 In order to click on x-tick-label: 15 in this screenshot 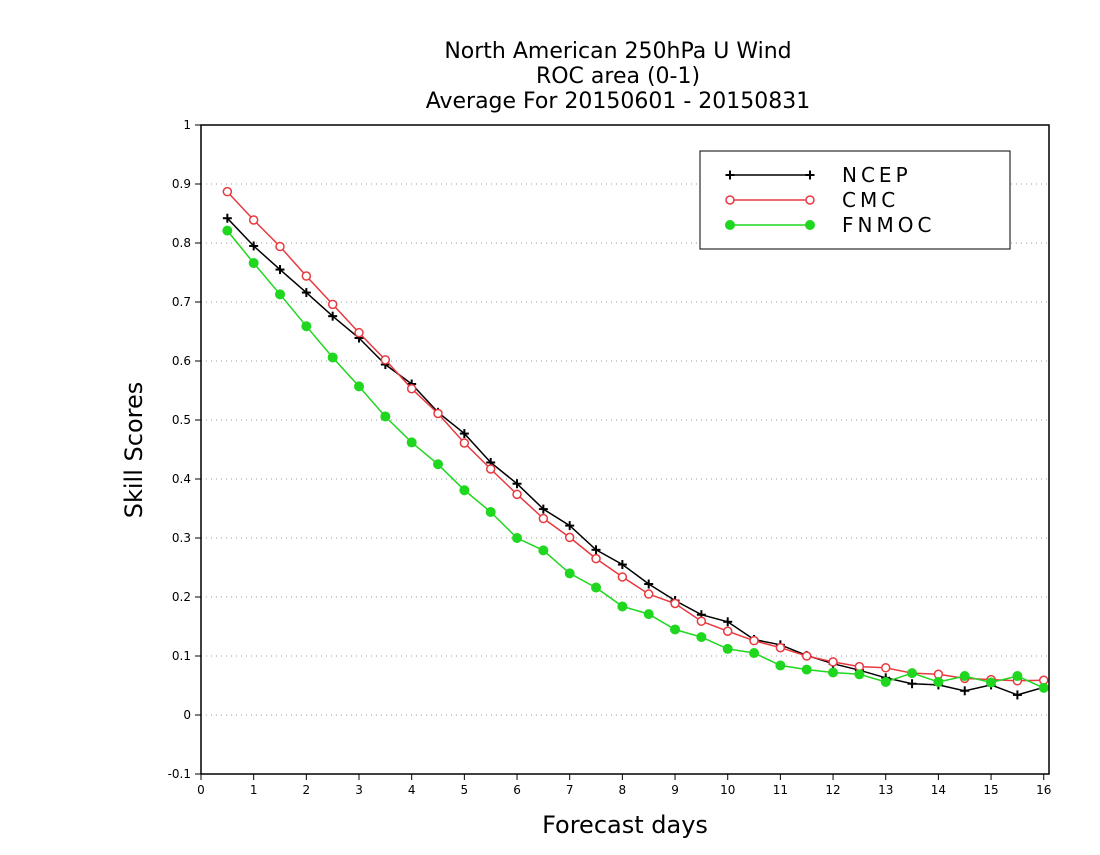, I will do `click(990, 790)`.